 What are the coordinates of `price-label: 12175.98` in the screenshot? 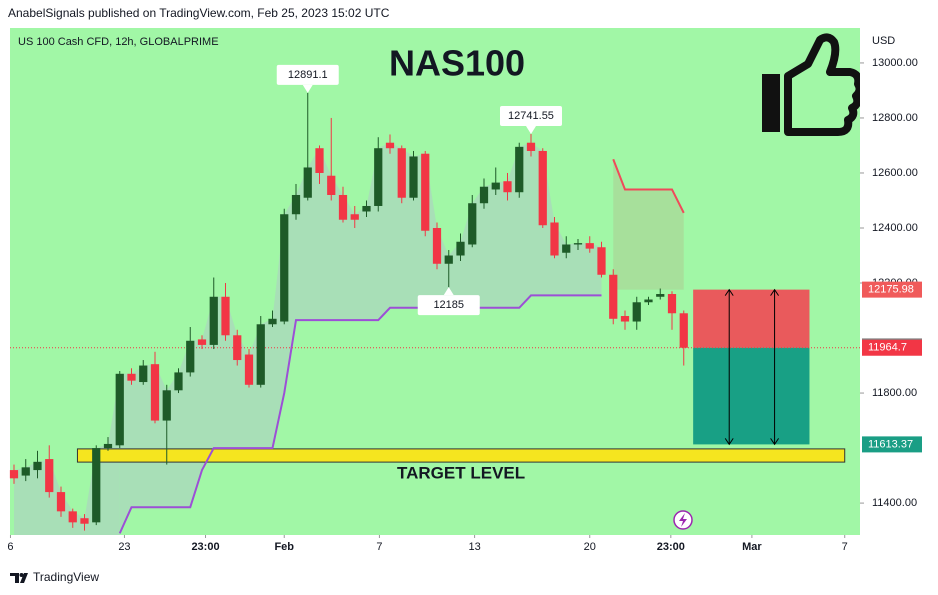 It's located at (891, 290).